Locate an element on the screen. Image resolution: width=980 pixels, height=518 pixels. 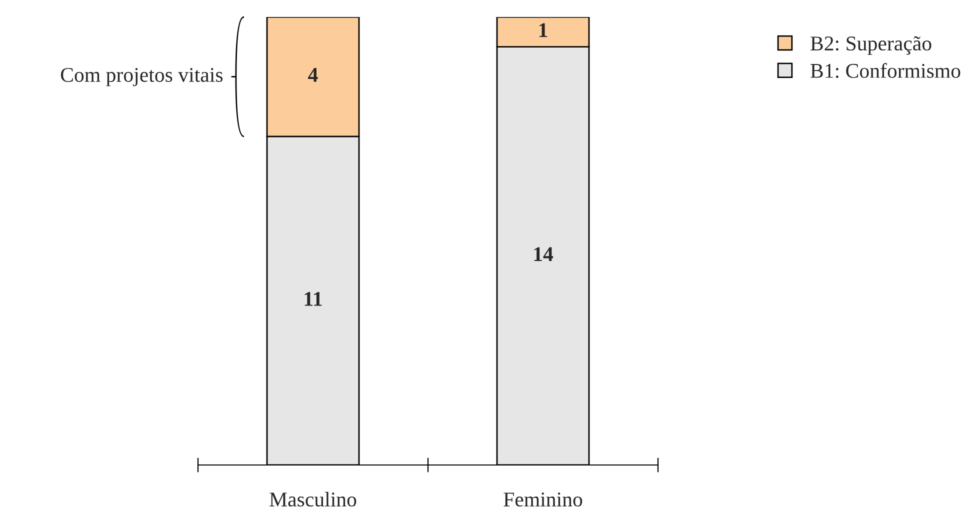
legend-label: B2: Superação is located at coordinates (871, 45).